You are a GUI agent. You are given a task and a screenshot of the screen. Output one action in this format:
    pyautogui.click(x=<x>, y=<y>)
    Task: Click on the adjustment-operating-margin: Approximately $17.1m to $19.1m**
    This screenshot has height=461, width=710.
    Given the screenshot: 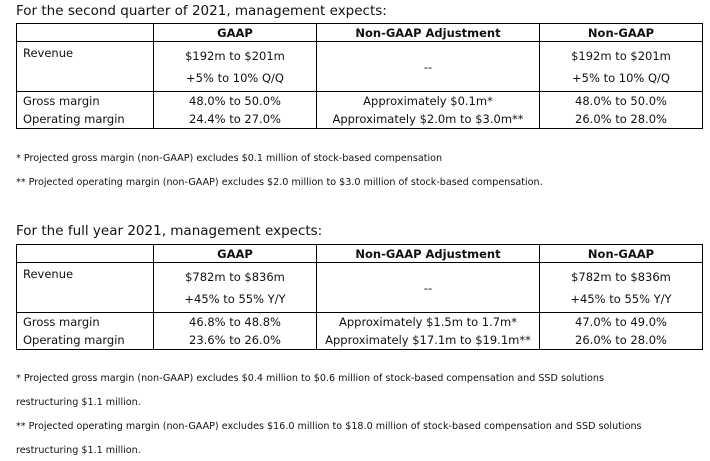 What is the action you would take?
    pyautogui.click(x=428, y=340)
    